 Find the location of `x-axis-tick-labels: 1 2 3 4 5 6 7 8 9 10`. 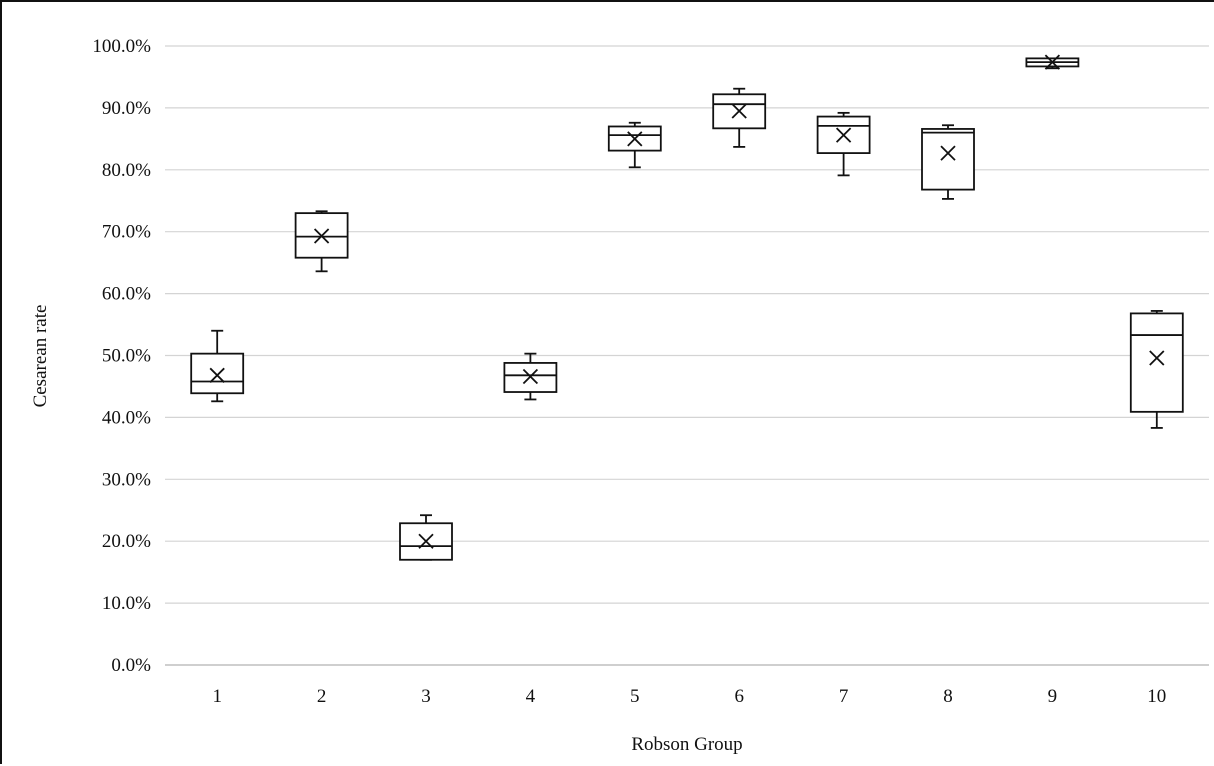

x-axis-tick-labels: 1 2 3 4 5 6 7 8 9 10 is located at coordinates (689, 696).